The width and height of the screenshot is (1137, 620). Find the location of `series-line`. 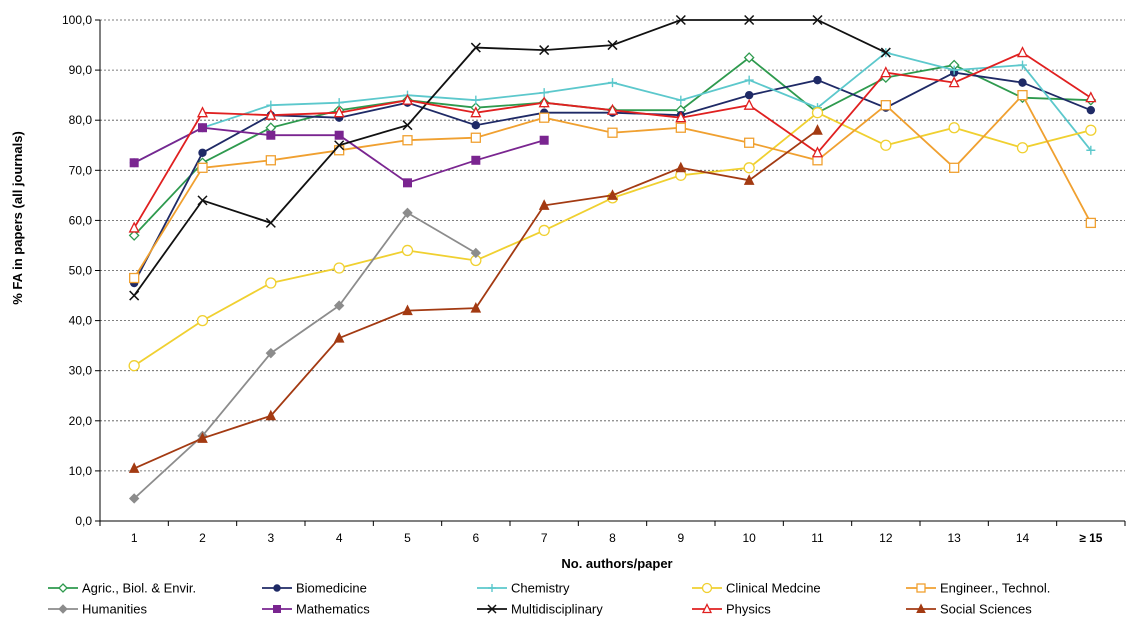

series-line is located at coordinates (305, 355).